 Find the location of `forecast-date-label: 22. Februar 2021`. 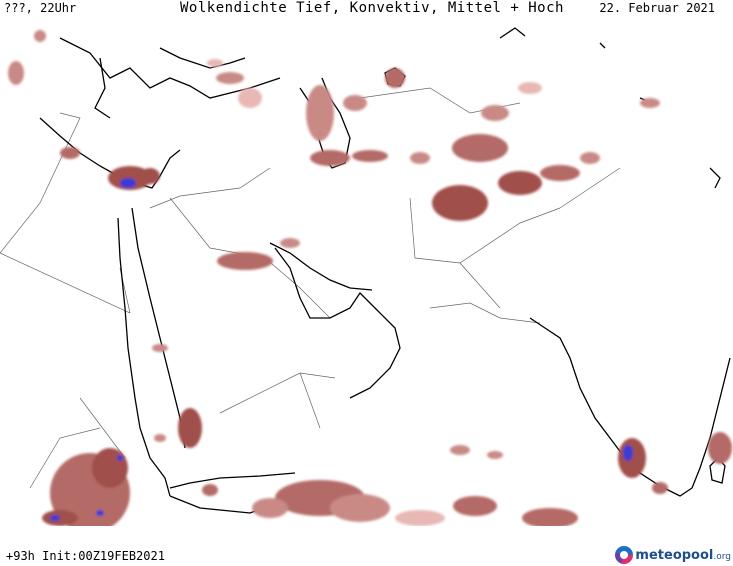

forecast-date-label: 22. Februar 2021 is located at coordinates (657, 8).